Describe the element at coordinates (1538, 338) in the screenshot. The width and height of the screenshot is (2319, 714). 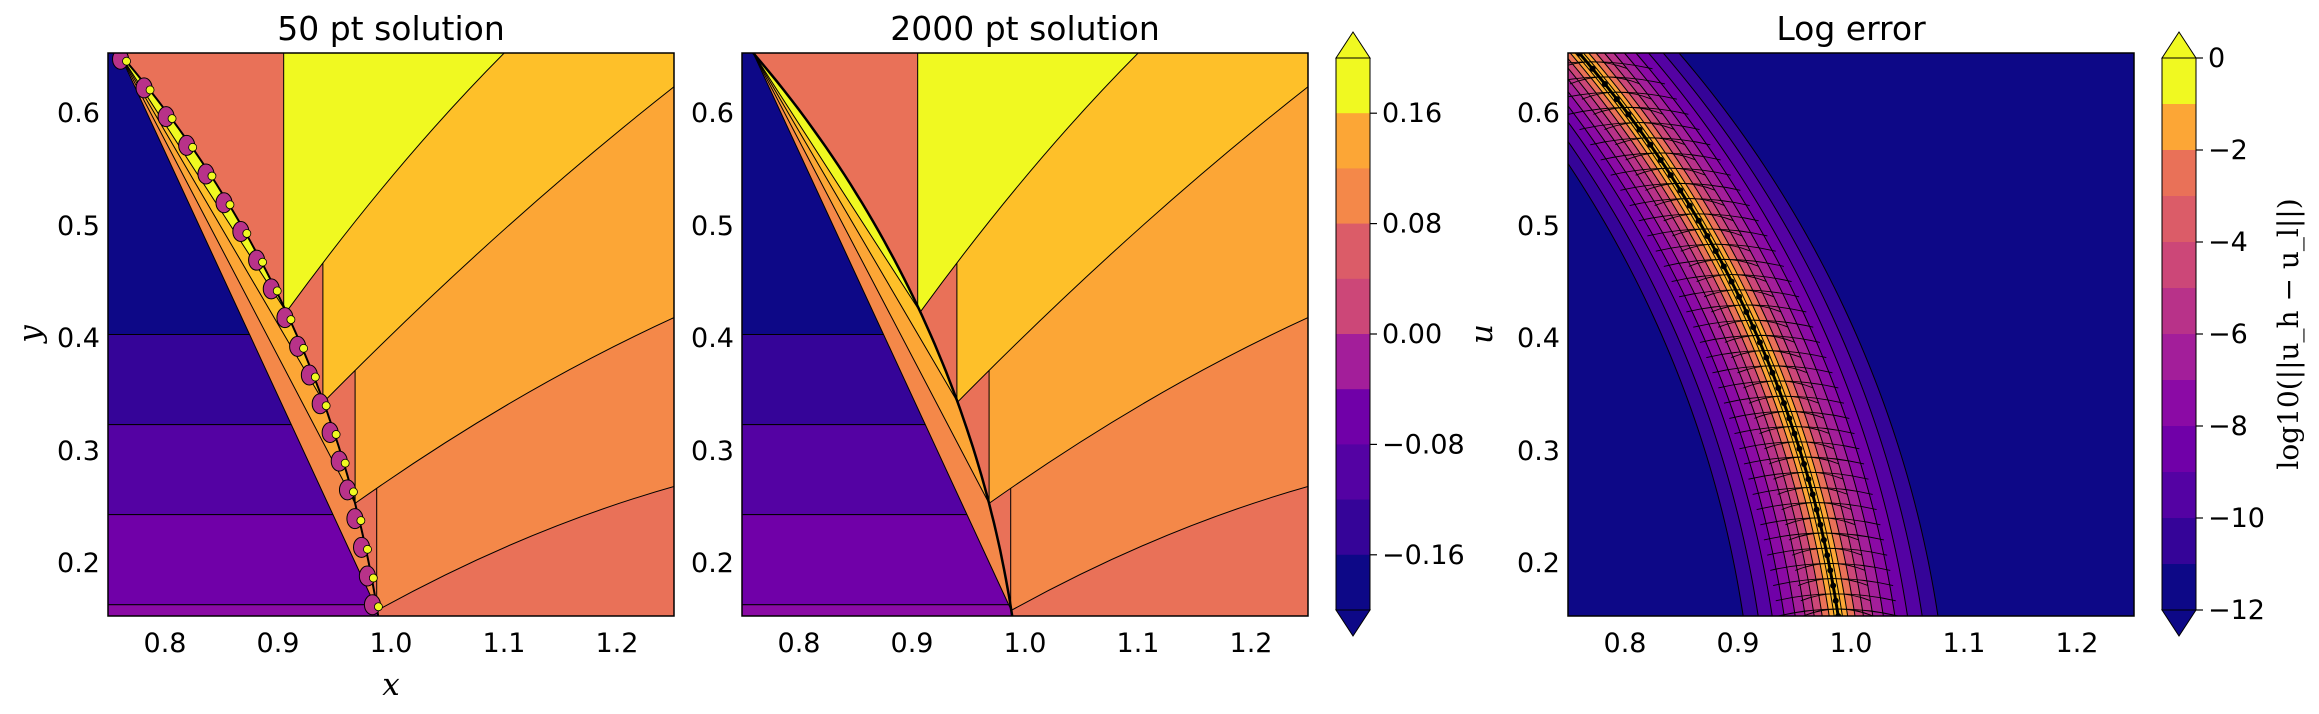
I see `panel3-yticks: 0.2 0.3 0.4 0.5 0.6` at that location.